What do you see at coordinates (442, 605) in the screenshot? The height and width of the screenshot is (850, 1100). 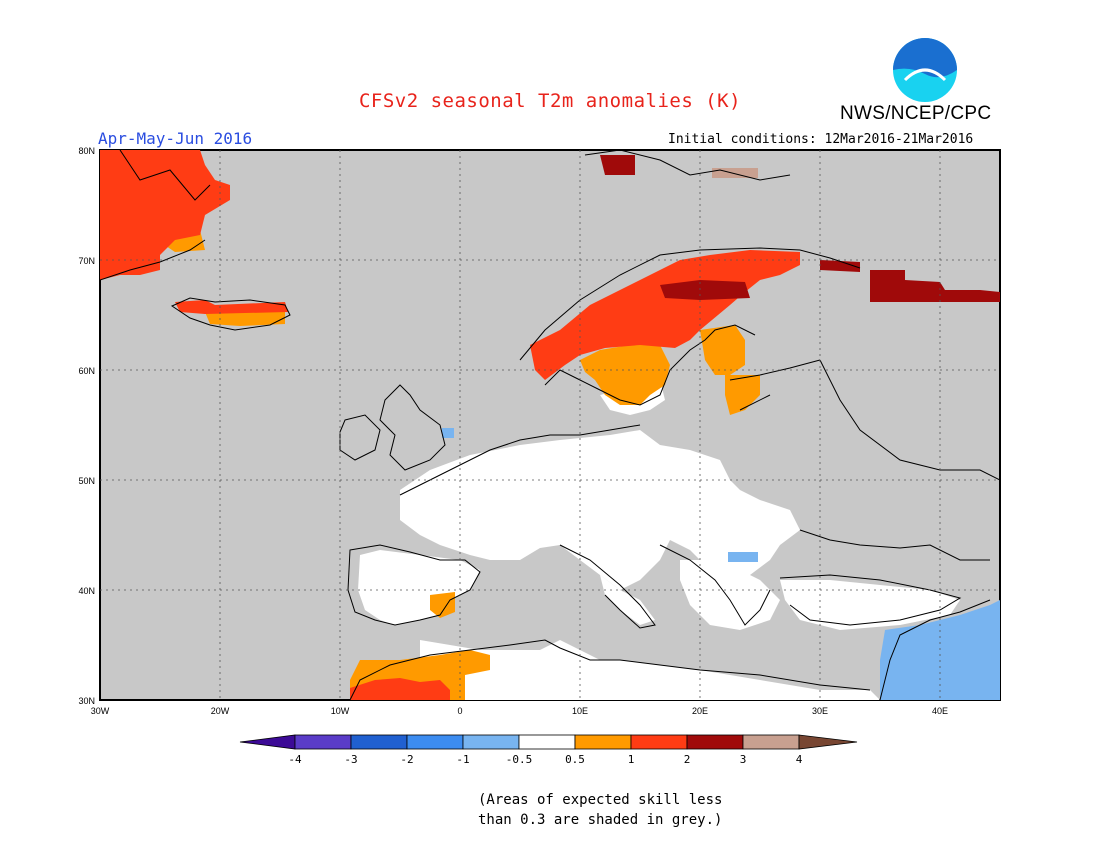 I see `anomaly-orange-iberia` at bounding box center [442, 605].